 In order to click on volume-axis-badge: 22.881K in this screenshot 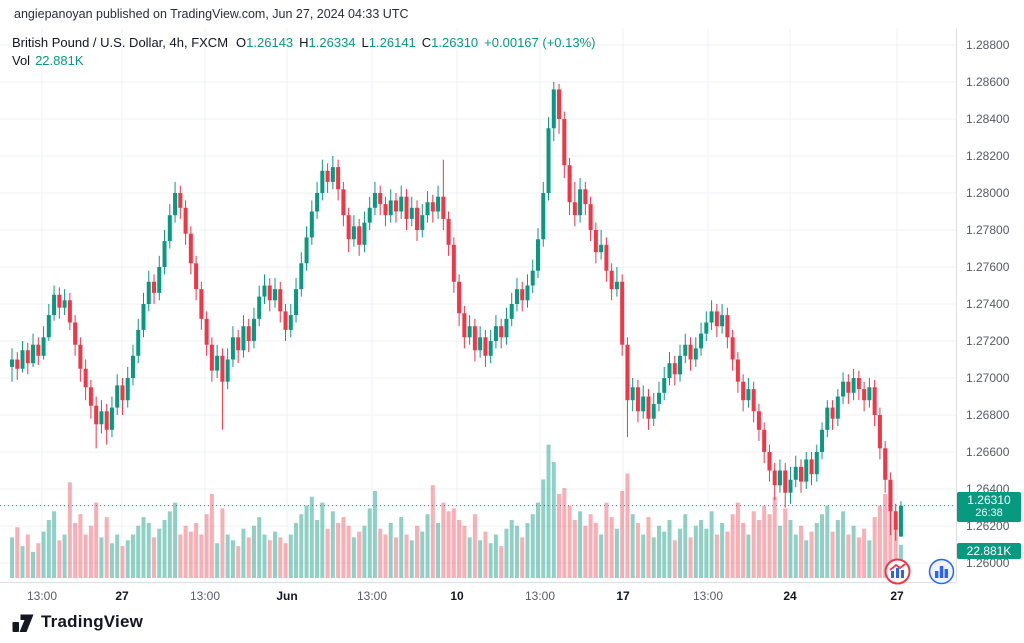, I will do `click(989, 551)`.